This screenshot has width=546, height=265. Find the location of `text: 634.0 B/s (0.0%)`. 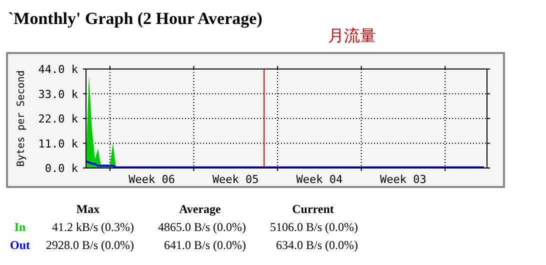

text: 634.0 B/s (0.0%) is located at coordinates (317, 245).